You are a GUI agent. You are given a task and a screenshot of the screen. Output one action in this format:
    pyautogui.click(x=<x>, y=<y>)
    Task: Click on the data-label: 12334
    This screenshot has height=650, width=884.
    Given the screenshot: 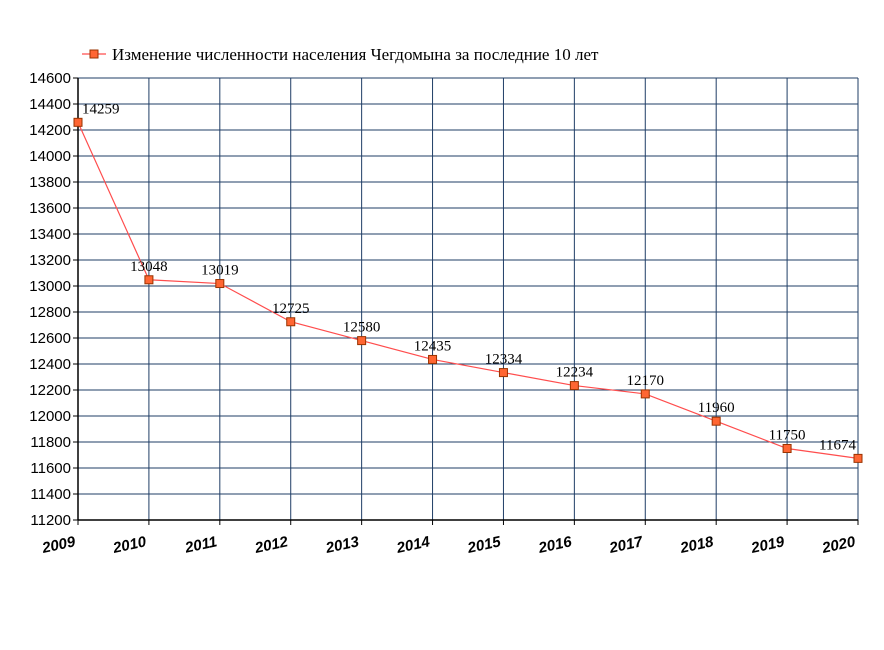 What is the action you would take?
    pyautogui.click(x=504, y=360)
    